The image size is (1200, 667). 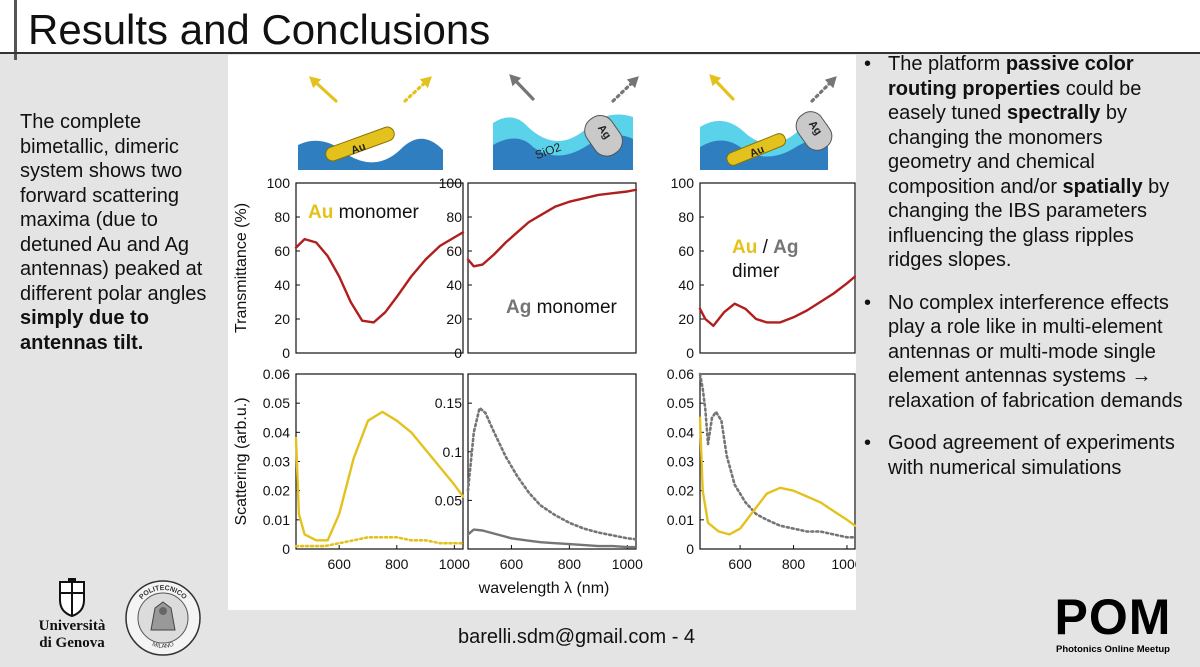 I want to click on au-nanorod, so click(x=756, y=149).